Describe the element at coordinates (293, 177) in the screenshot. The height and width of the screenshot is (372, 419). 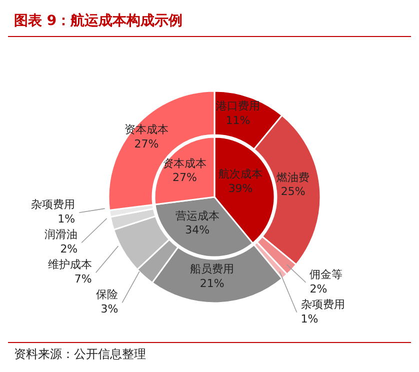
I see `slice-label: 燃油费` at that location.